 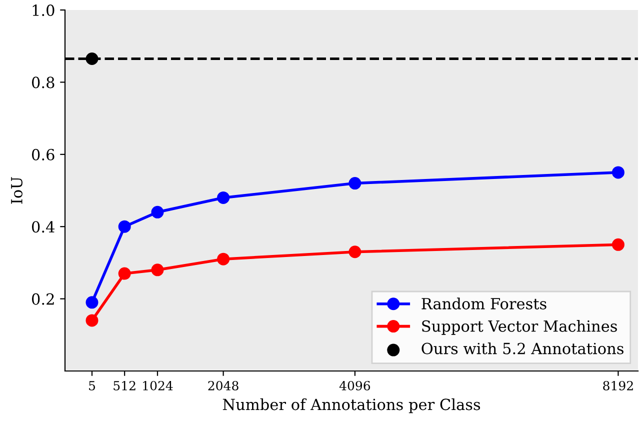 I want to click on y-tick-label: 1.0, so click(x=43, y=10).